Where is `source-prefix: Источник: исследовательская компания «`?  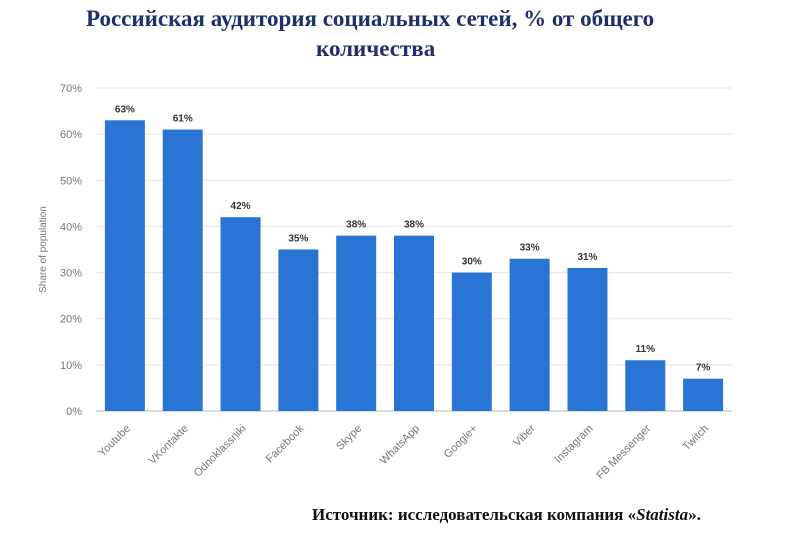
source-prefix: Источник: исследовательская компания « is located at coordinates (474, 514).